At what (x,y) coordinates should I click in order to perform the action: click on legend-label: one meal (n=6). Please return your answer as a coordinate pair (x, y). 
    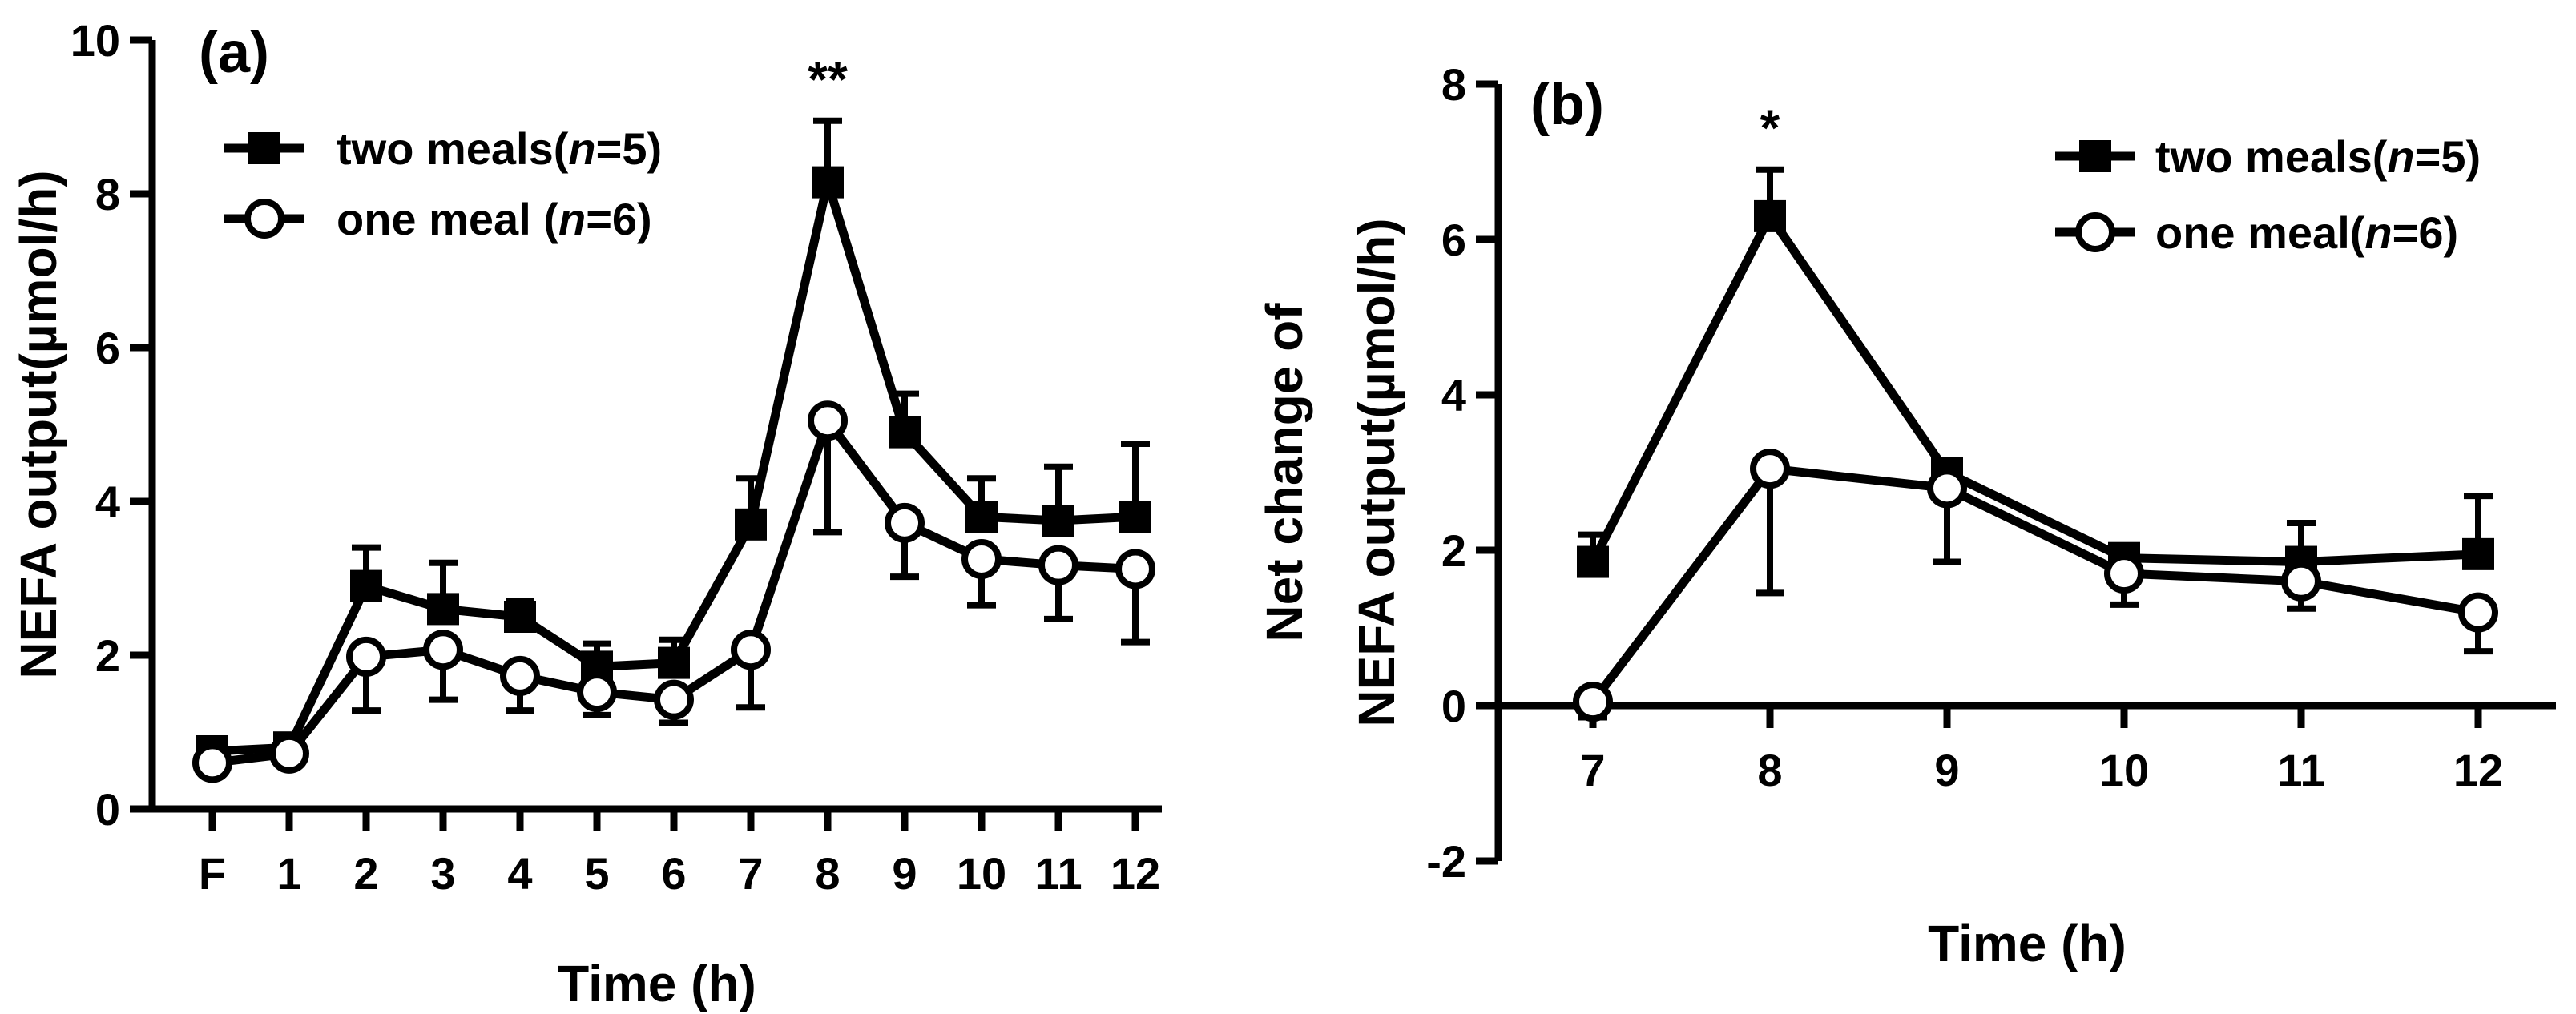
    Looking at the image, I should click on (494, 219).